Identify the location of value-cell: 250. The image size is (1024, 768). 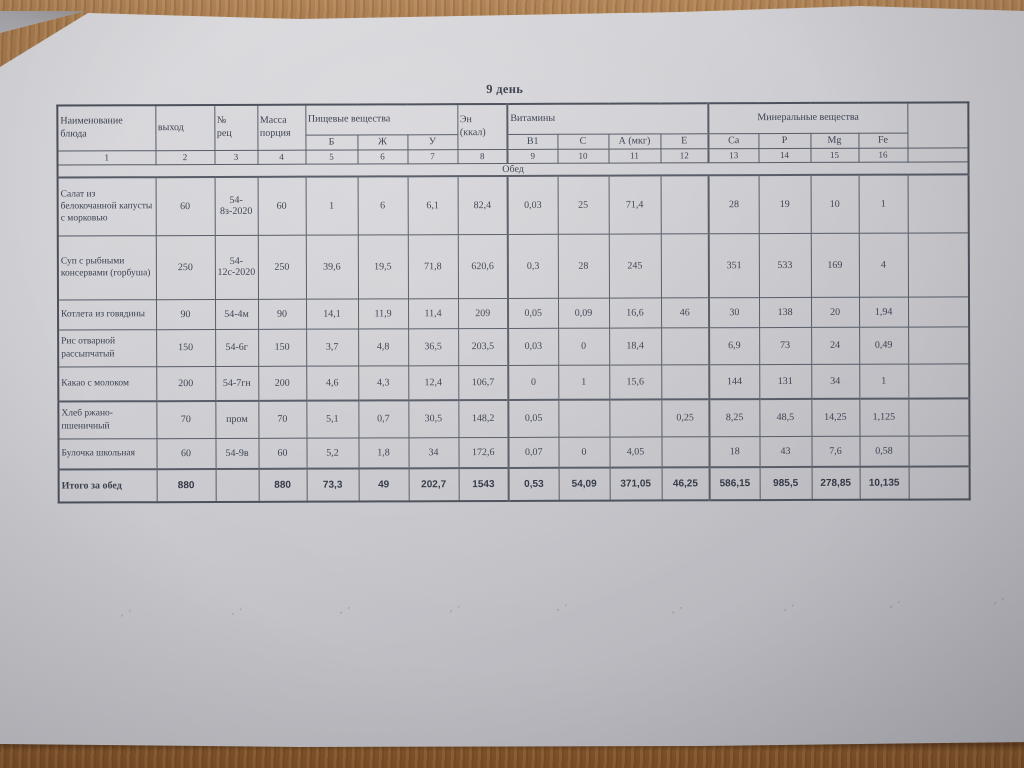
(185, 267).